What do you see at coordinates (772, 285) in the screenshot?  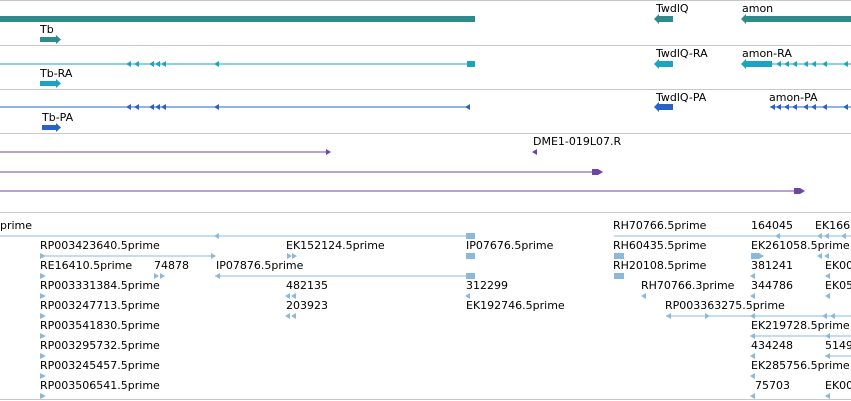 I see `est-label: 344786` at bounding box center [772, 285].